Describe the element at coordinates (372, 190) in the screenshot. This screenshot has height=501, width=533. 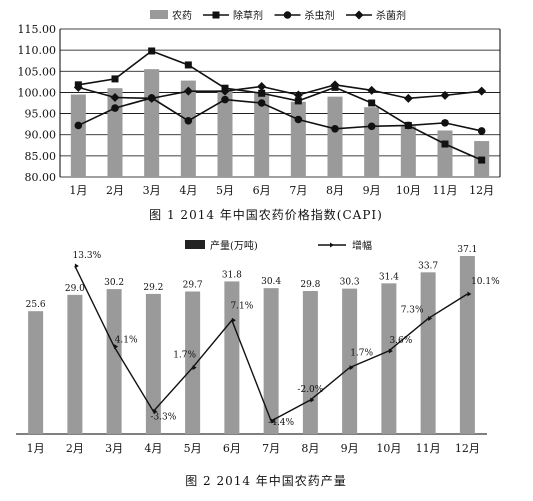
I see `chart1-x-tick-label: 9月` at that location.